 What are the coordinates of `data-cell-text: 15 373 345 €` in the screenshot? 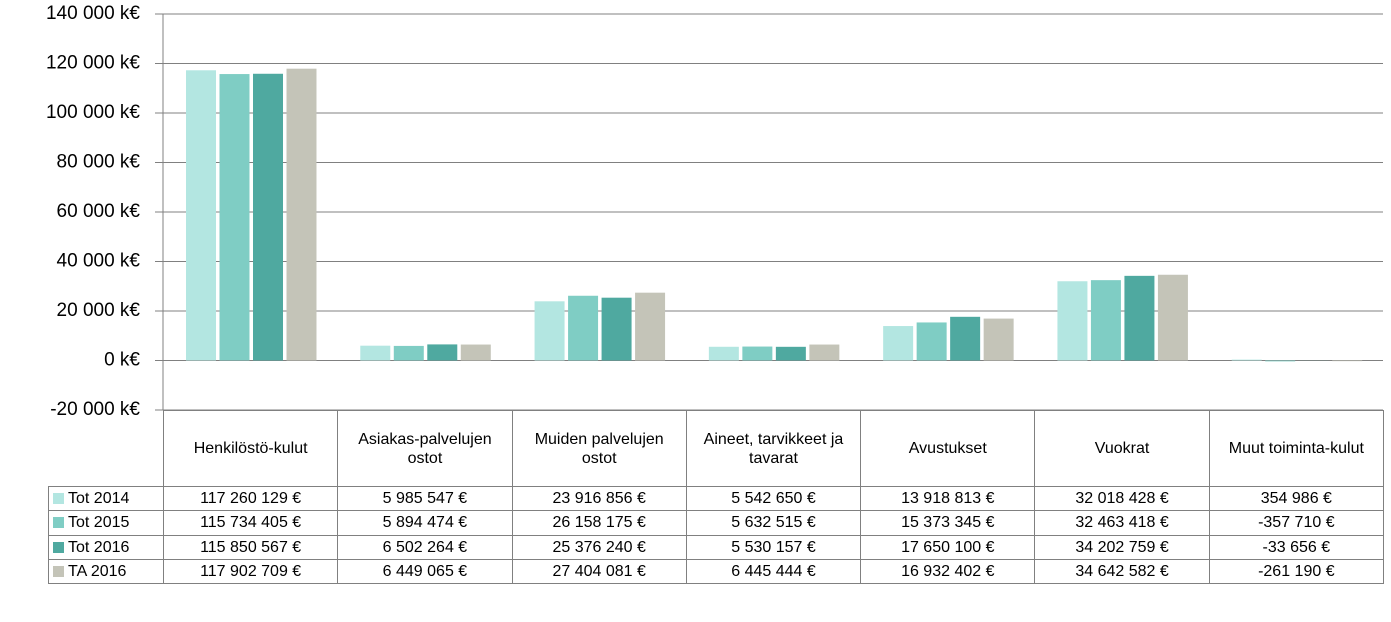 It's located at (948, 523).